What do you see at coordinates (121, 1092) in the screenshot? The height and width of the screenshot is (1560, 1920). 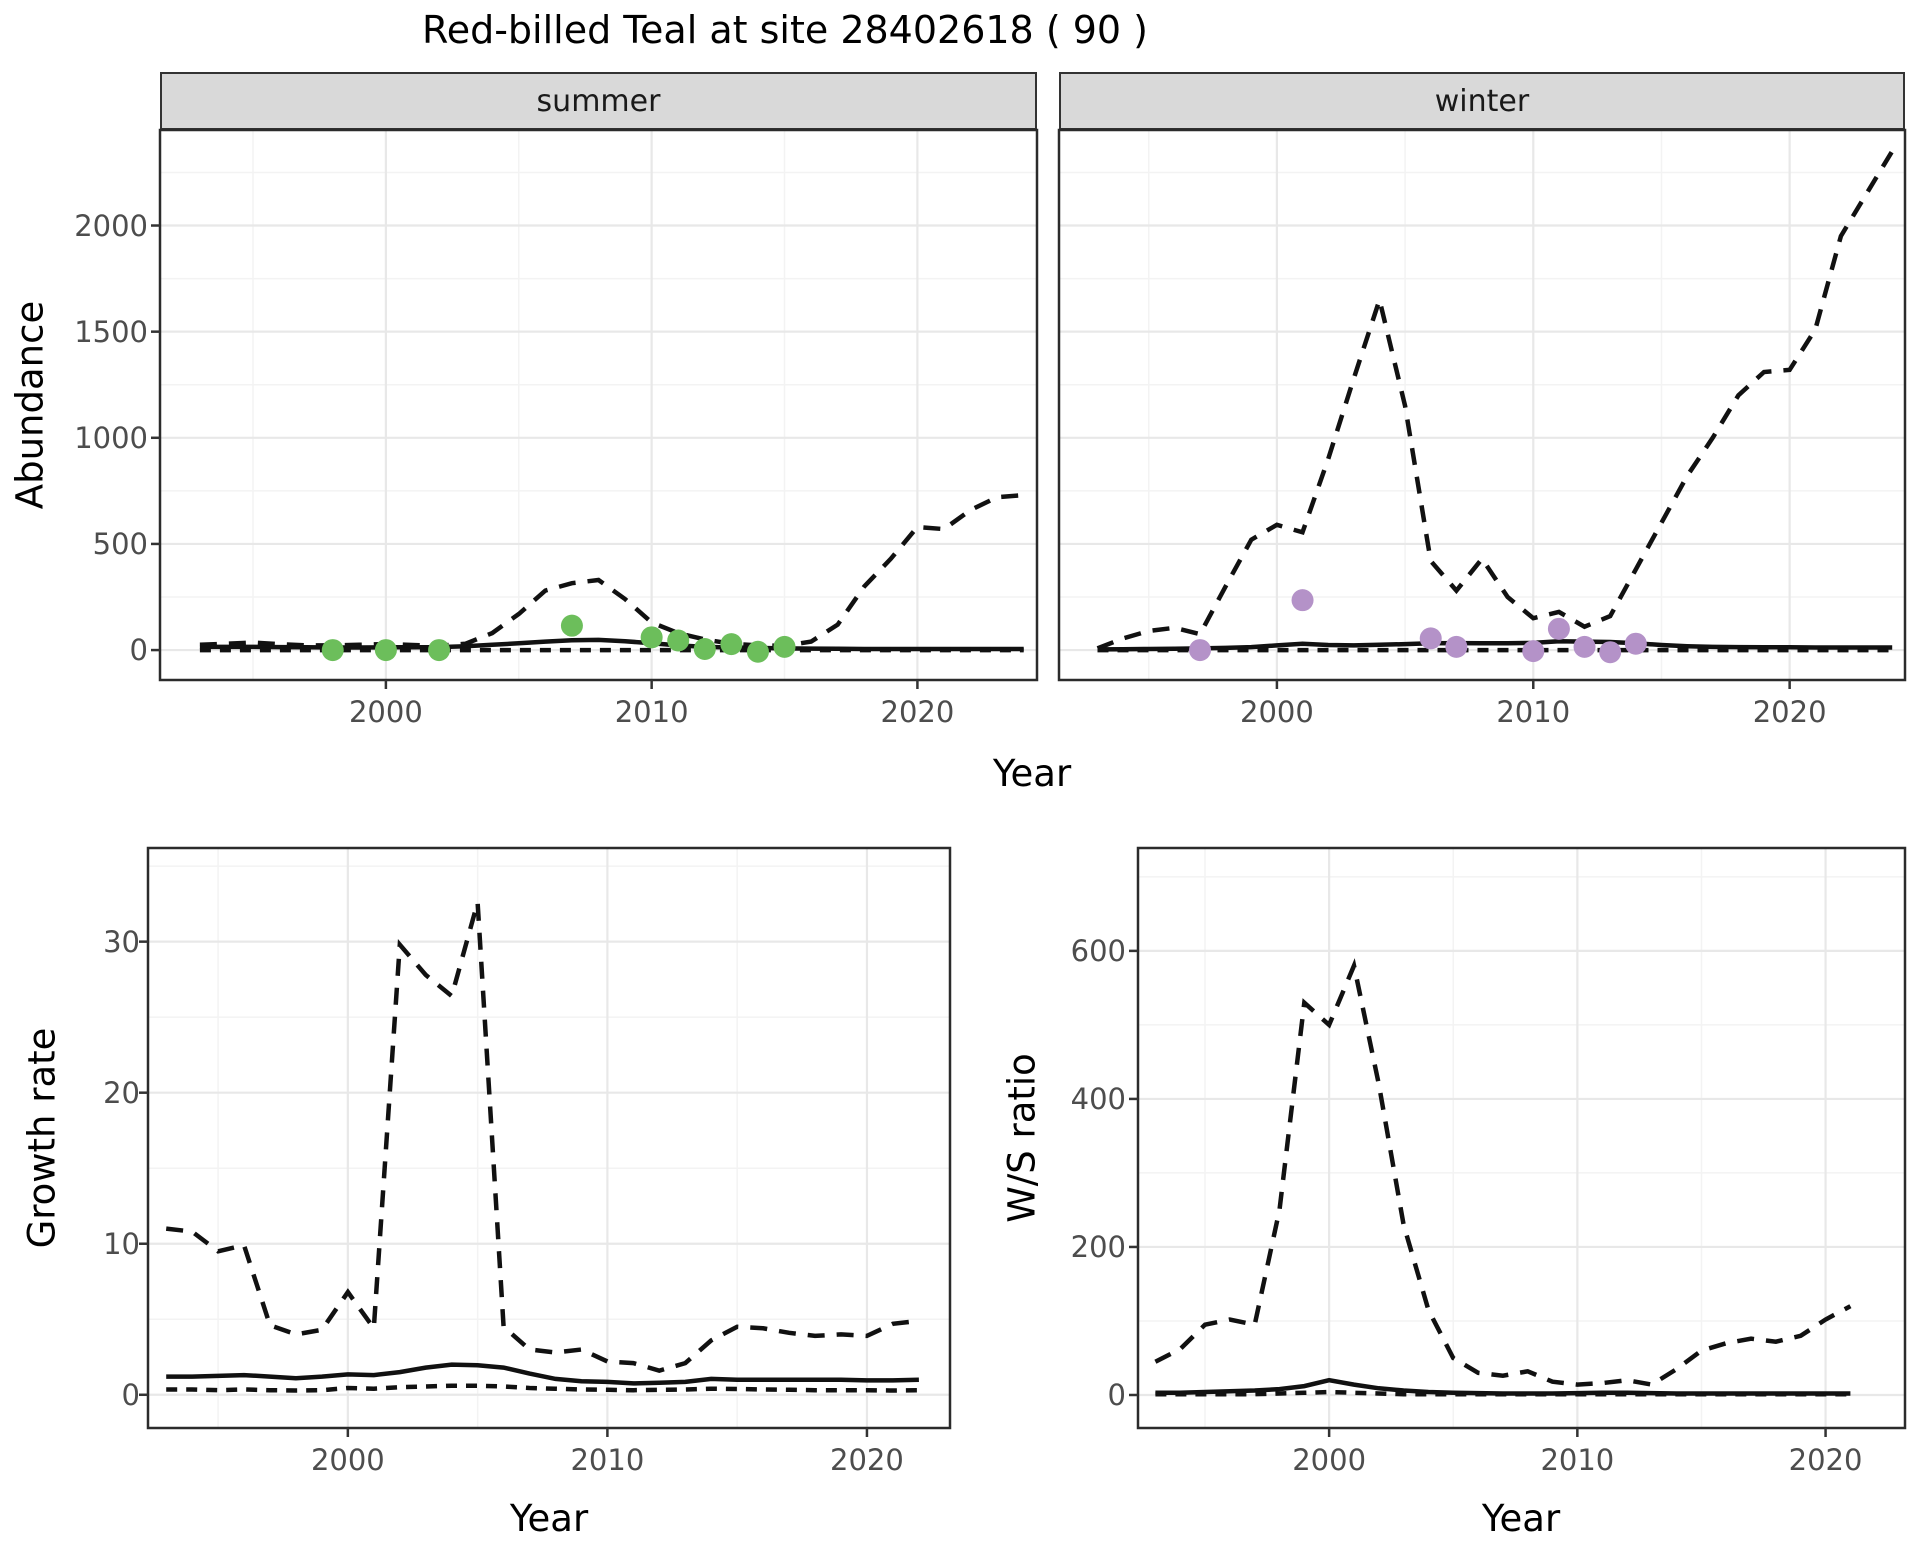 I see `y-tick-label: 20` at bounding box center [121, 1092].